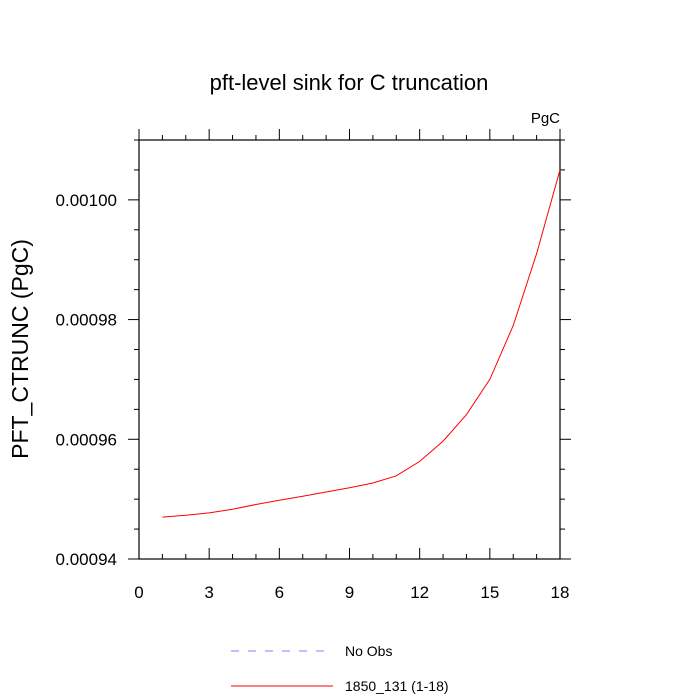 This screenshot has width=700, height=700. What do you see at coordinates (86, 320) in the screenshot?
I see `y-tick-label: 0.00098` at bounding box center [86, 320].